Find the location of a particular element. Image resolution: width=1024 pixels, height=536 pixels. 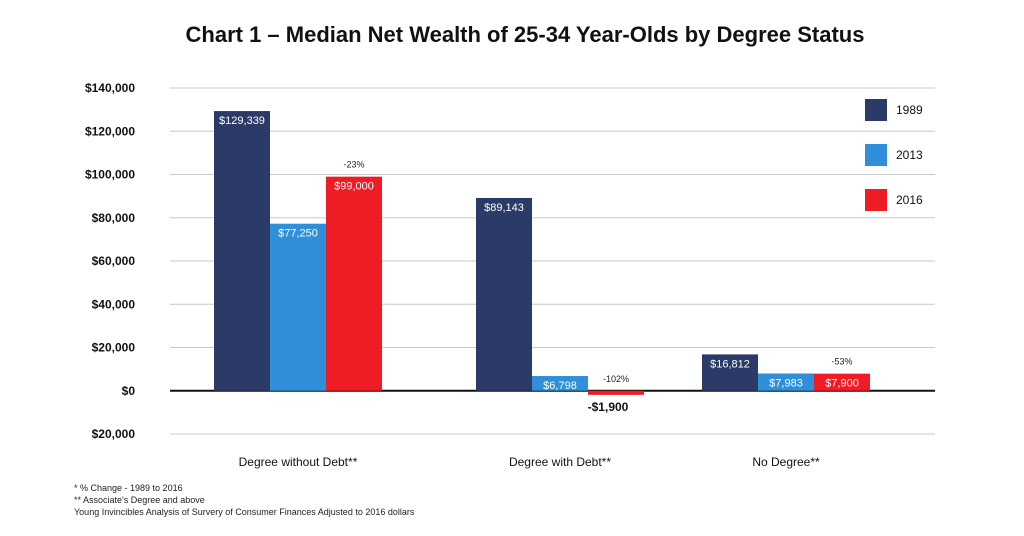

footnote-pct-change: * % Change - 1989 to 2016 is located at coordinates (128, 488).